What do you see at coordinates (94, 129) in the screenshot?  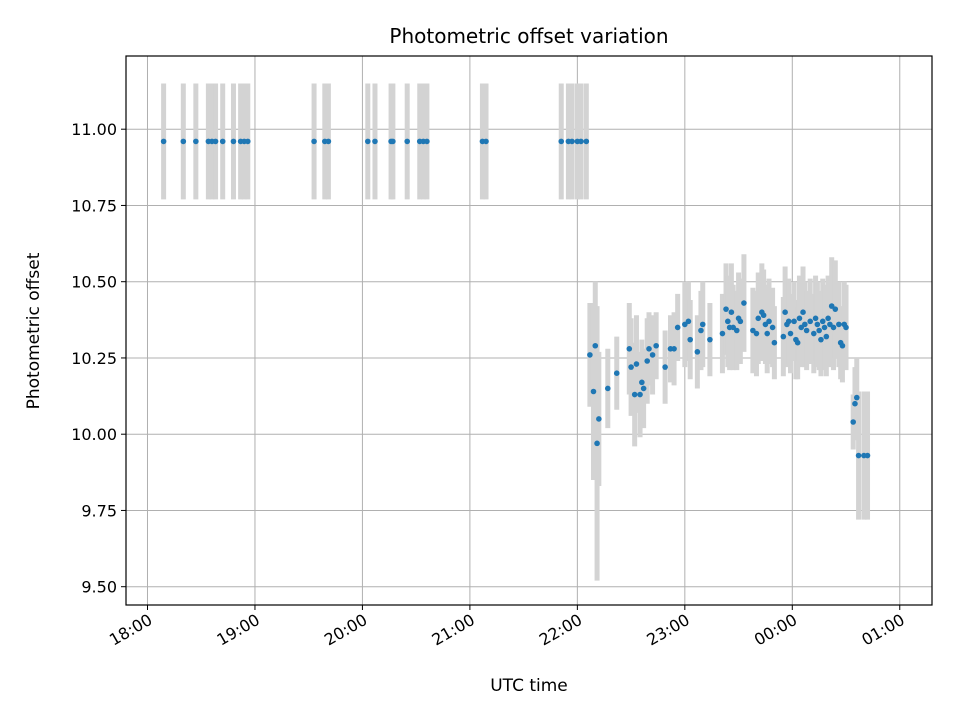 I see `y-tick-label: 11.00` at bounding box center [94, 129].